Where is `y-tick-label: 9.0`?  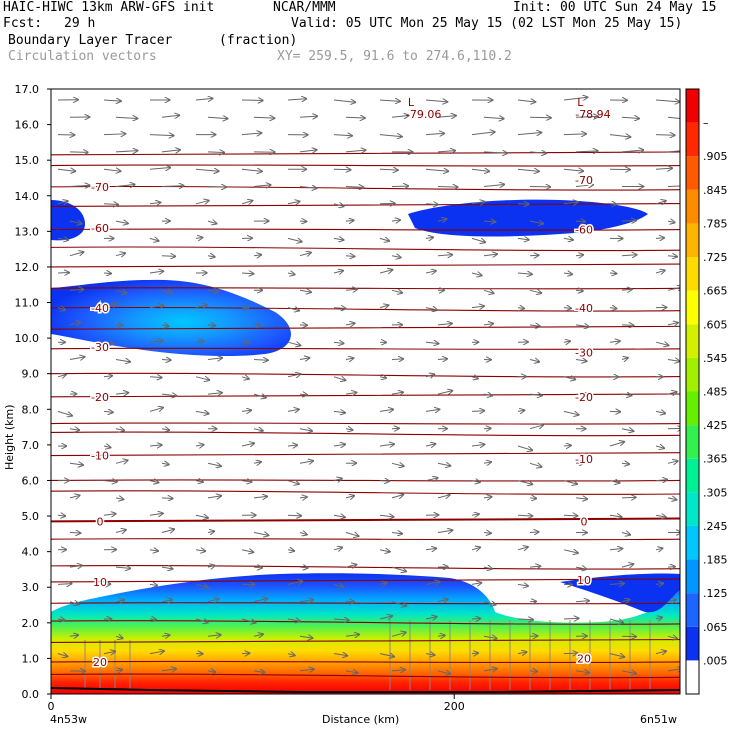
y-tick-label: 9.0 is located at coordinates (31, 374).